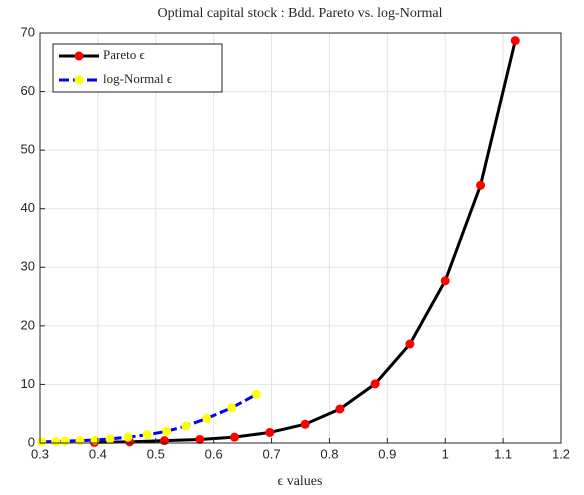 The width and height of the screenshot is (584, 495). I want to click on y-tick-label: 30, so click(28, 266).